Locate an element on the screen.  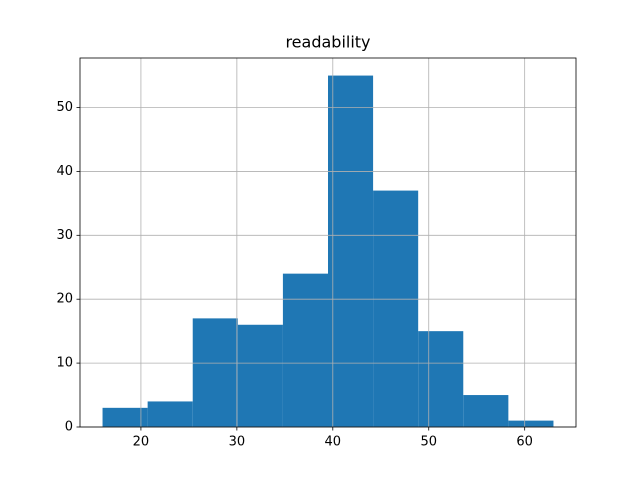
chart-title: readability is located at coordinates (327, 42).